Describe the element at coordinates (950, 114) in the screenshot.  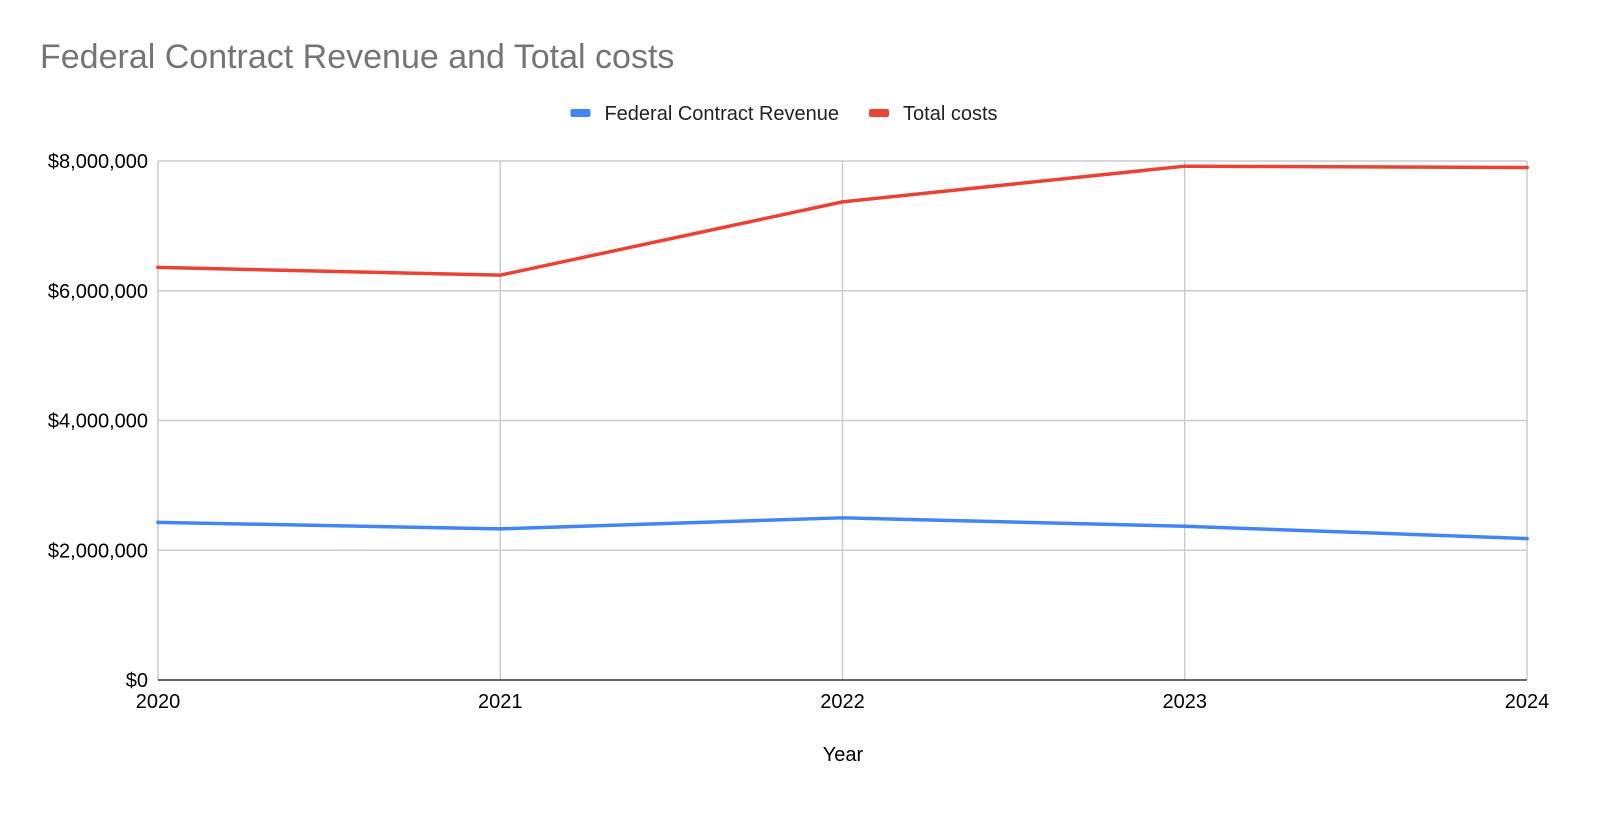
I see `legend-label: Total costs` at that location.